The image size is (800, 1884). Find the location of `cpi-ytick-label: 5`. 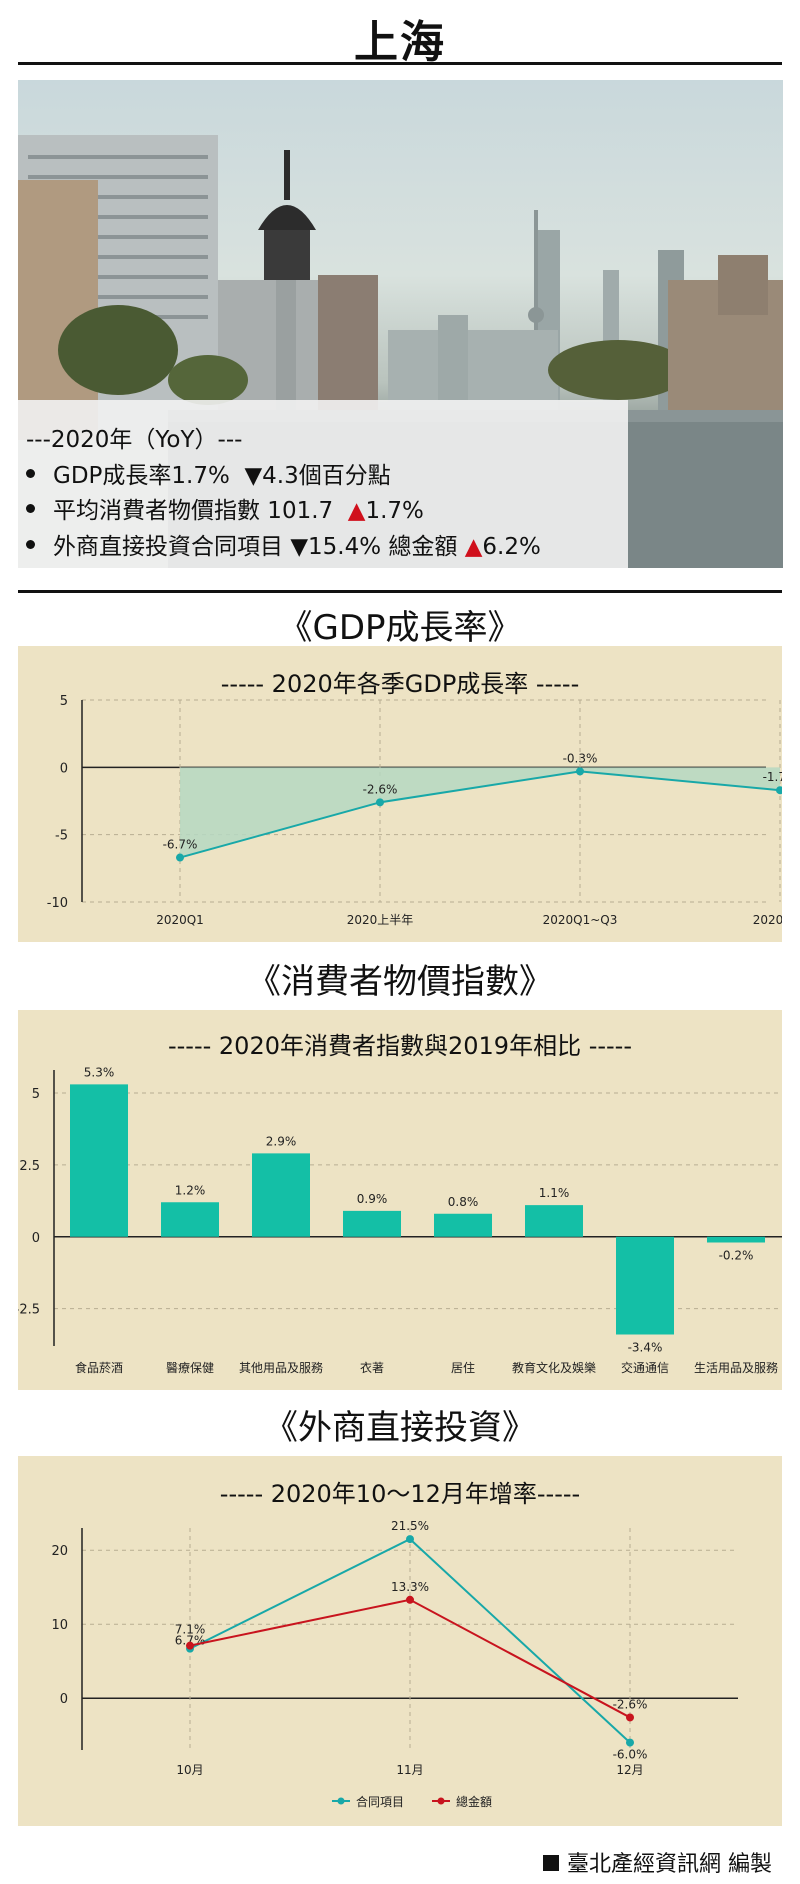

cpi-ytick-label: 5 is located at coordinates (36, 1094).